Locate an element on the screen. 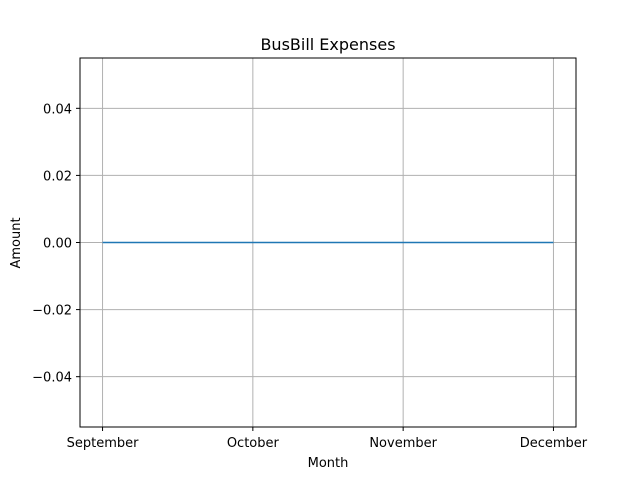 The height and width of the screenshot is (480, 640). x-tick-label: November is located at coordinates (403, 443).